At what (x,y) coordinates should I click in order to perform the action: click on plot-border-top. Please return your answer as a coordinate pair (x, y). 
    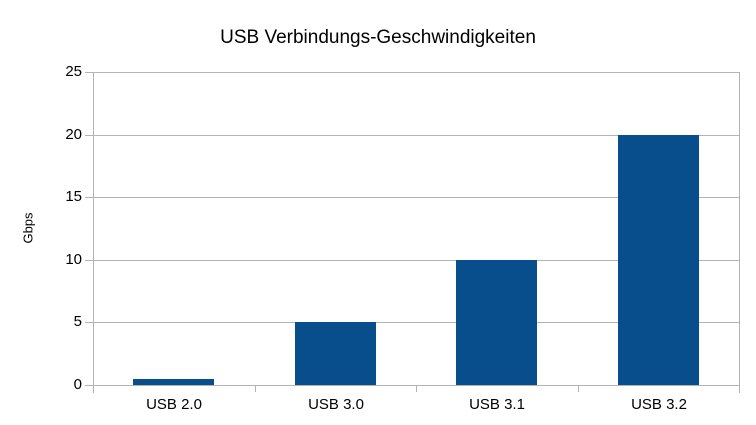
    Looking at the image, I should click on (416, 72).